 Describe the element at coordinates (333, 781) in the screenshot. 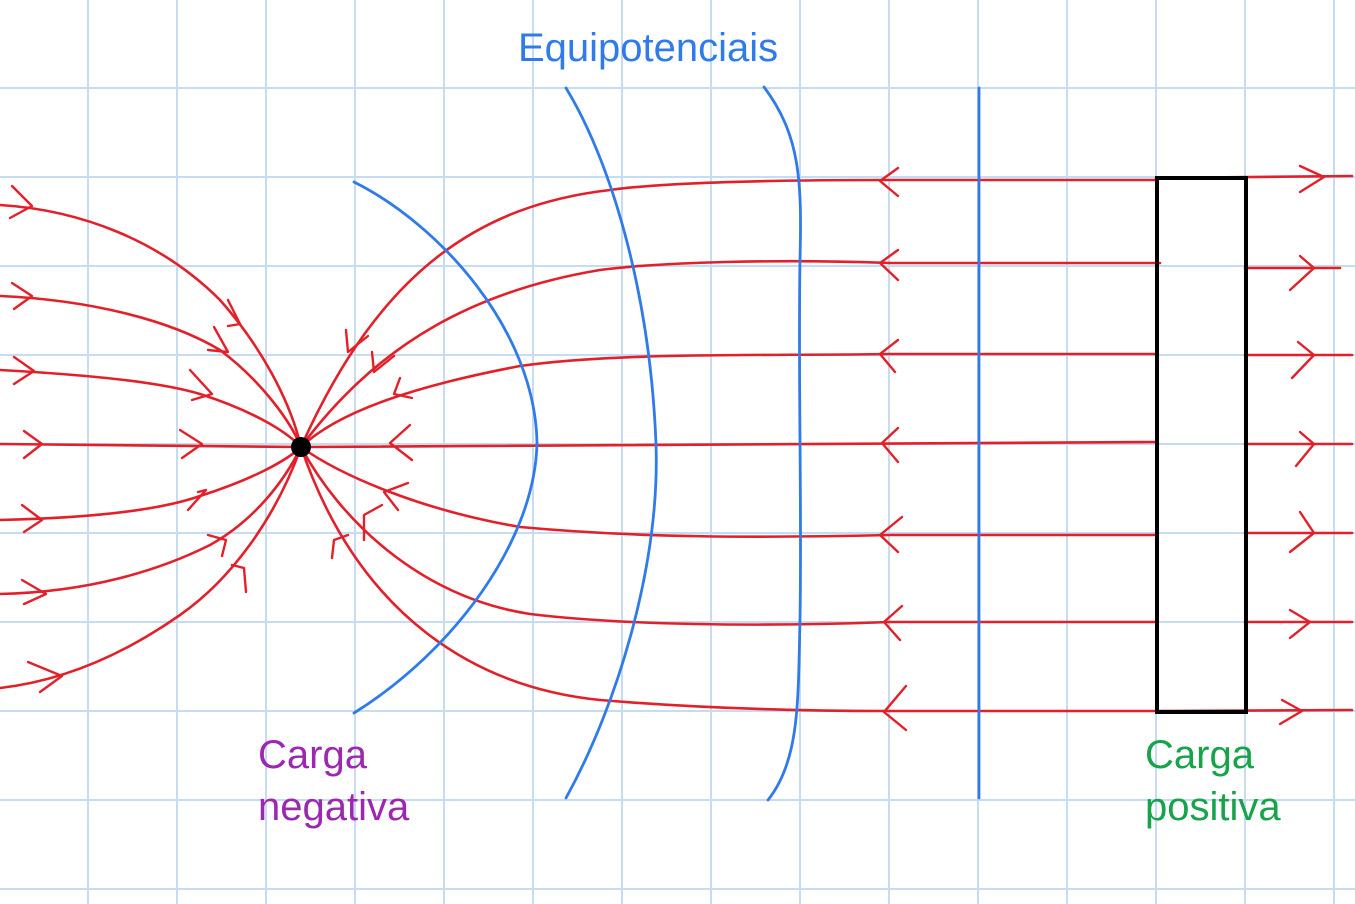

I see `negative-charge-label: Carga negativa` at that location.